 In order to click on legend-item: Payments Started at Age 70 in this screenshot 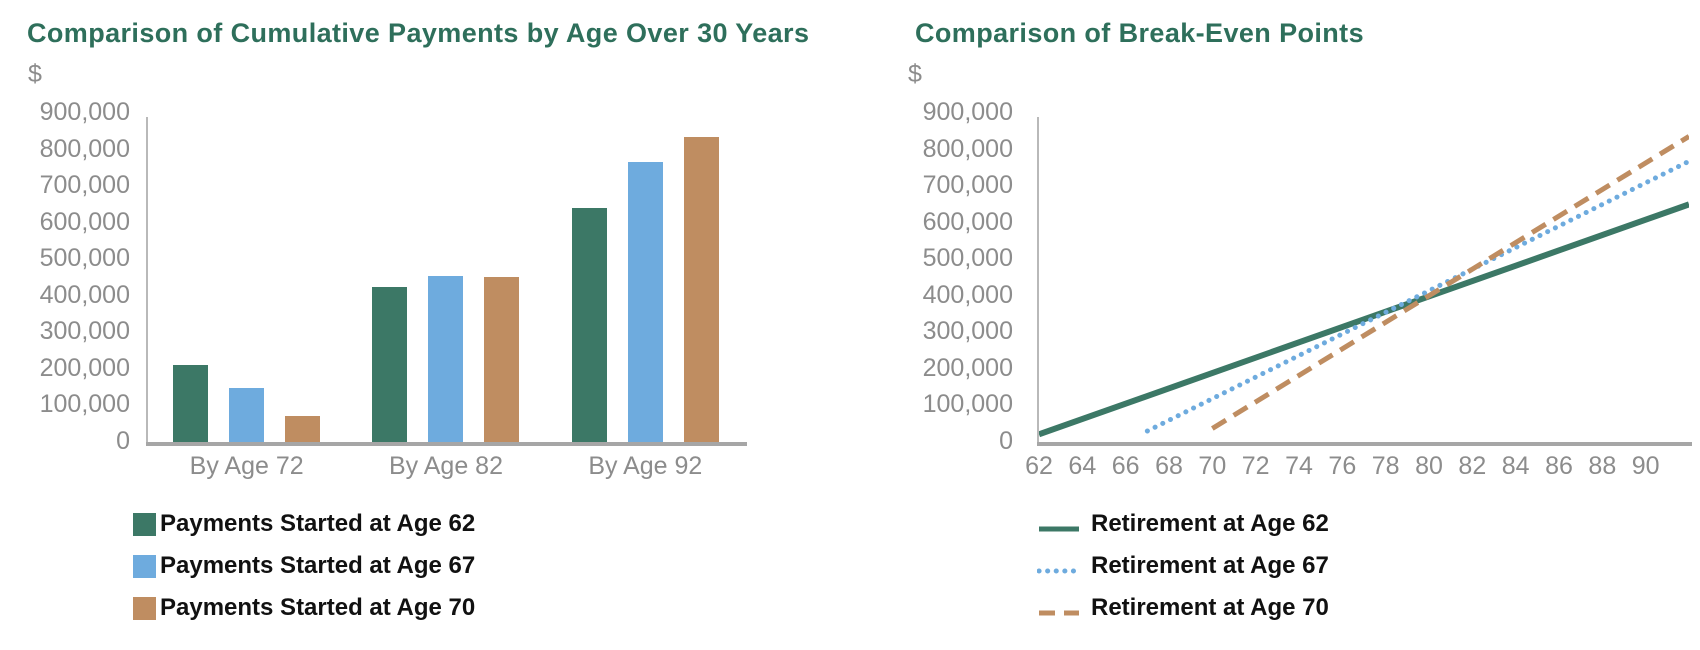, I will do `click(304, 608)`.